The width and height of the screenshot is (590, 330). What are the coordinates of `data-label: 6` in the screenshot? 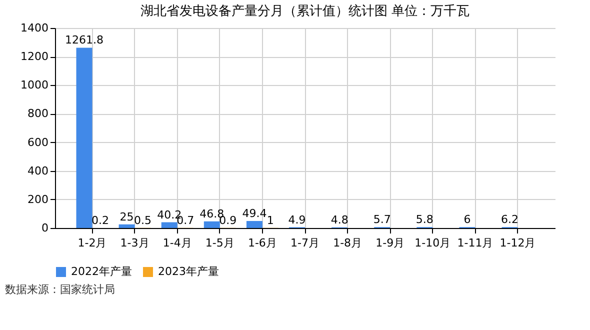 It's located at (467, 219).